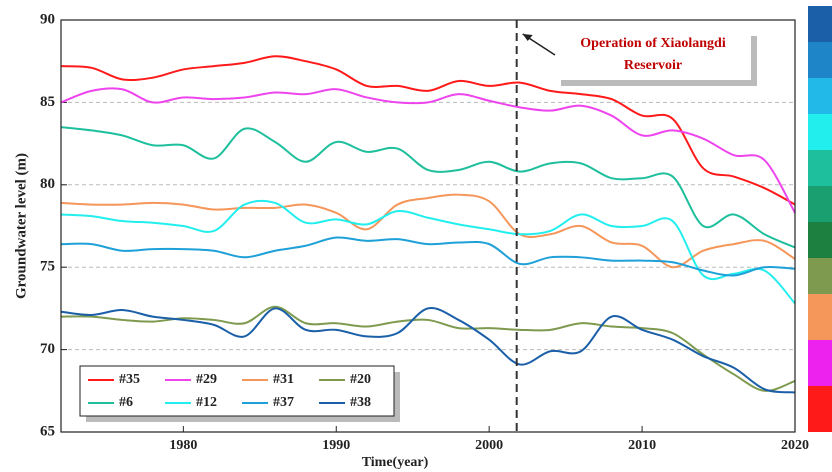  What do you see at coordinates (653, 55) in the screenshot?
I see `annotation-box` at bounding box center [653, 55].